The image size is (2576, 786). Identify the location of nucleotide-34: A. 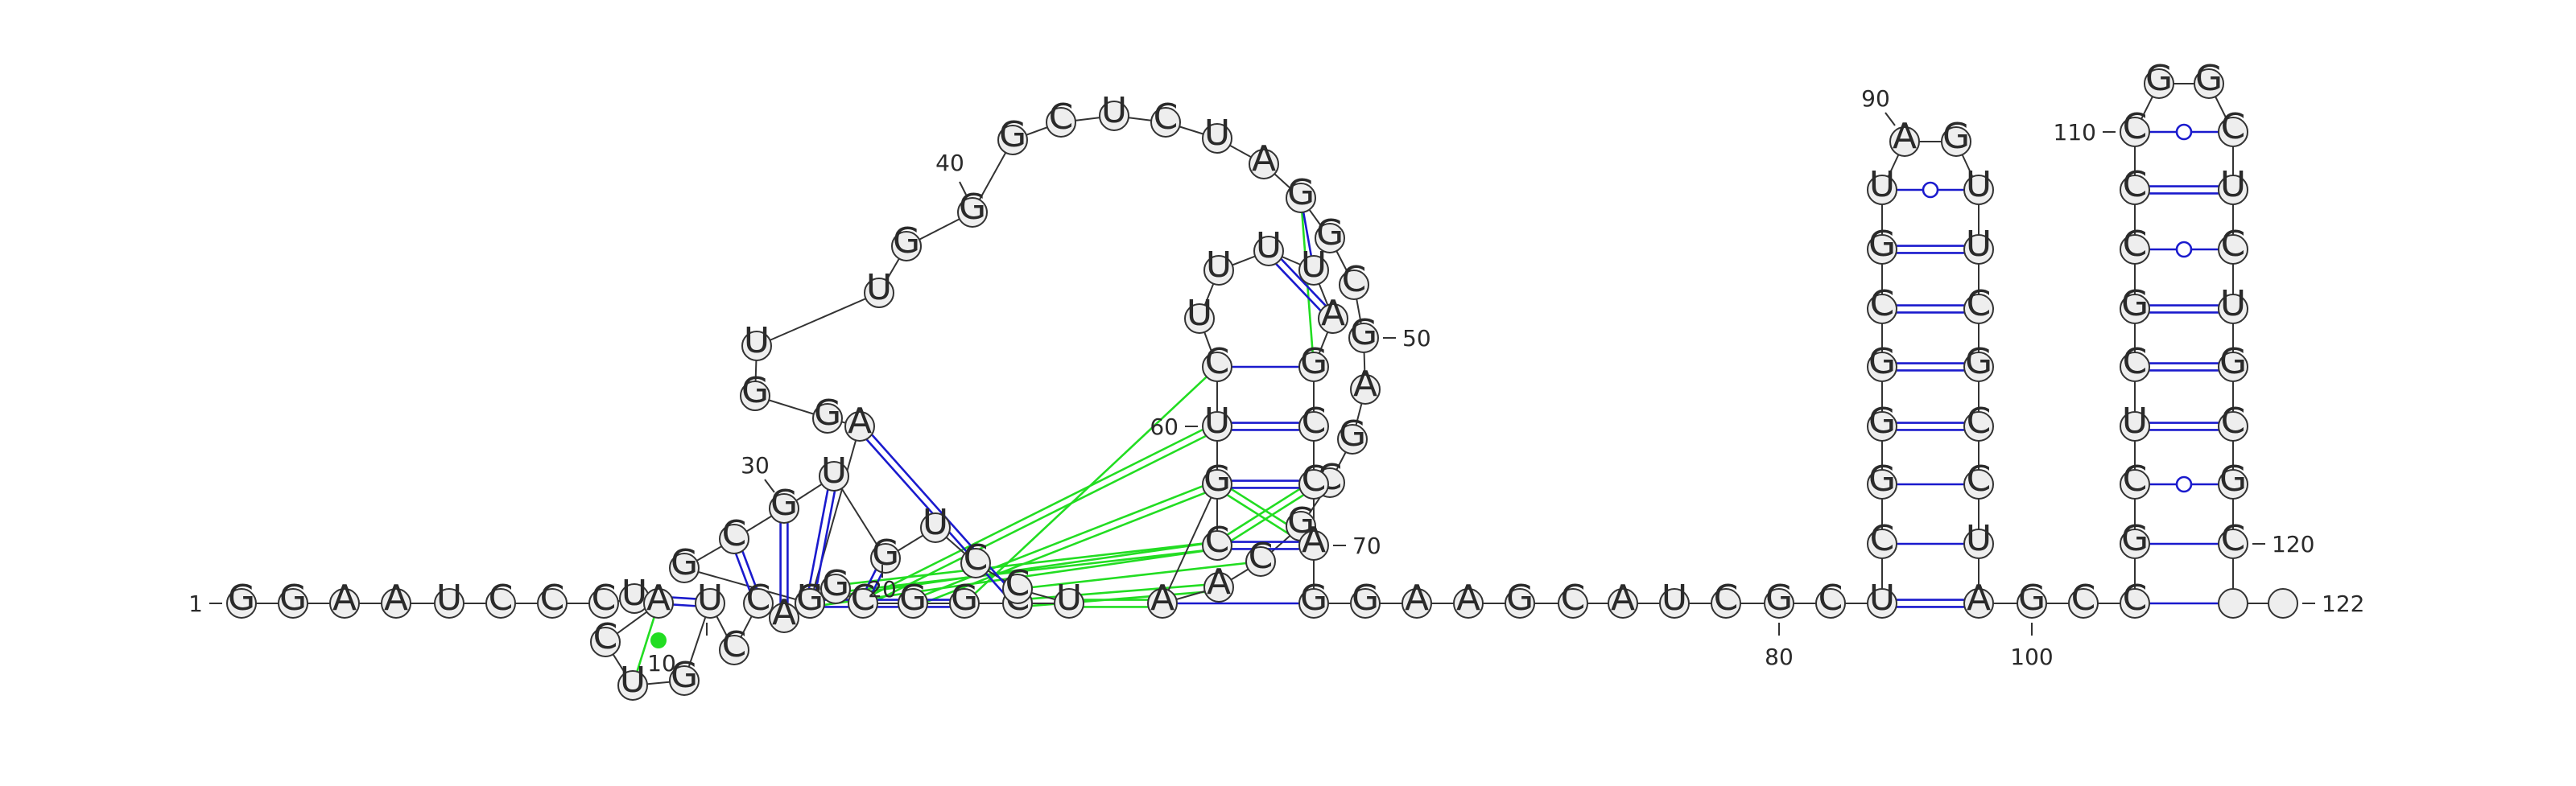
(859, 421).